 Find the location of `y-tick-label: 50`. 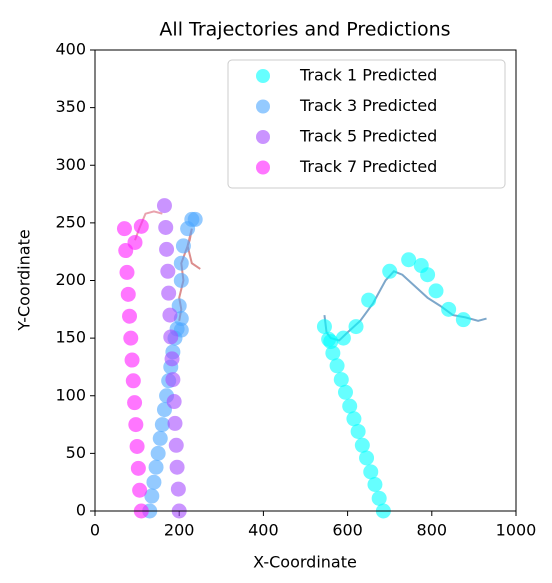

y-tick-label: 50 is located at coordinates (76, 452).